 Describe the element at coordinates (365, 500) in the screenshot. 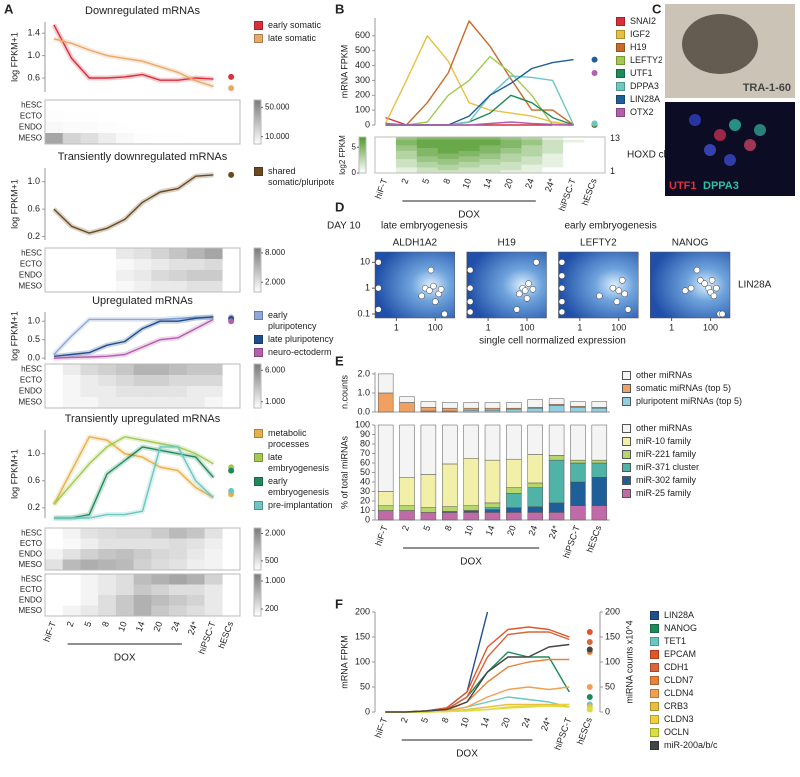

I see `y-tick-label: 20` at that location.